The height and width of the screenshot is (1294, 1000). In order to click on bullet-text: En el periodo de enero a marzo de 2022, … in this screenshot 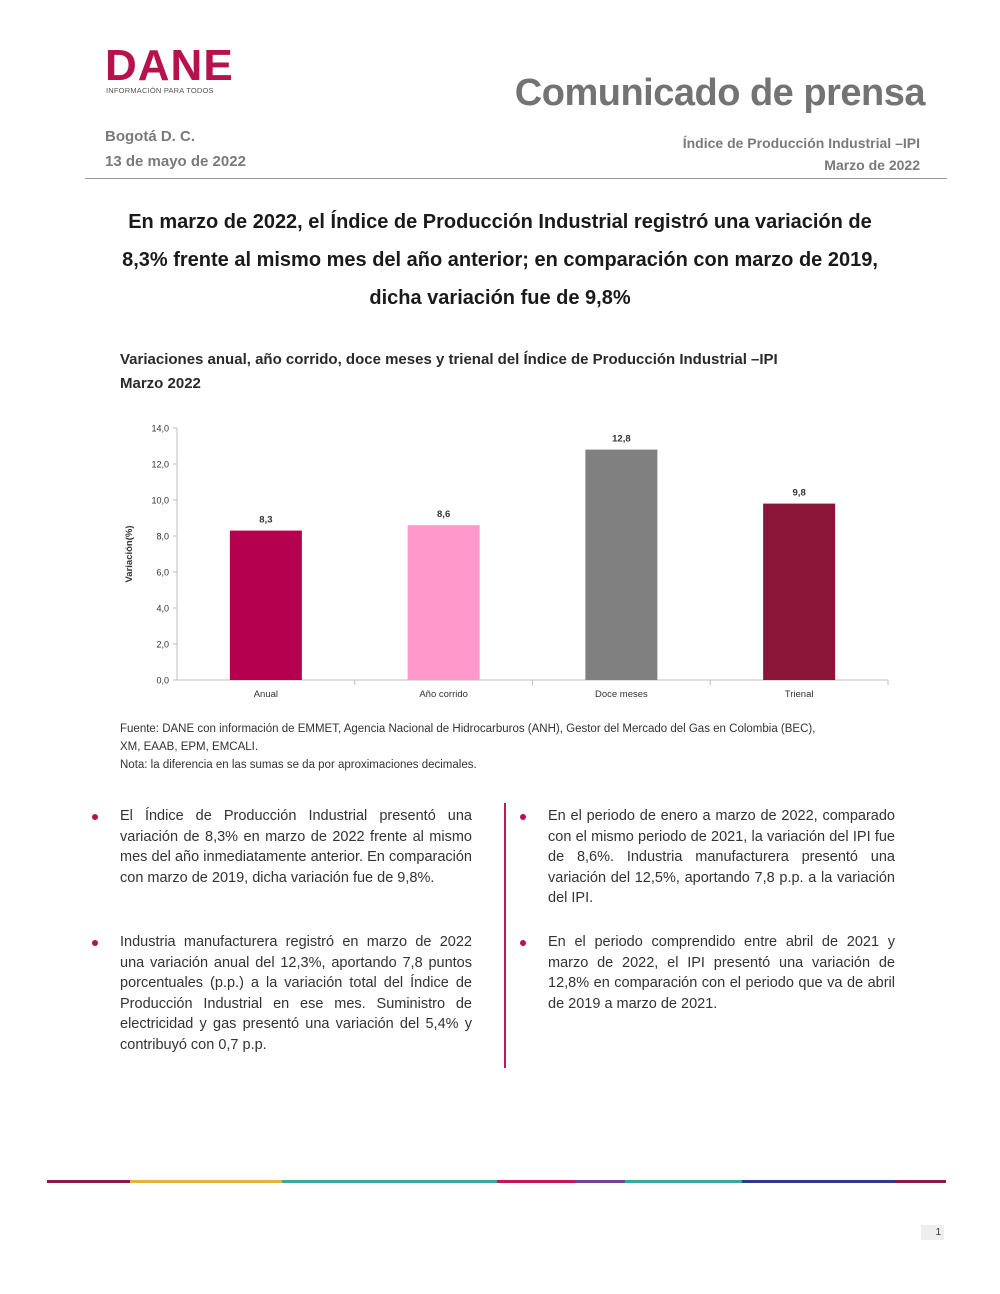, I will do `click(721, 857)`.